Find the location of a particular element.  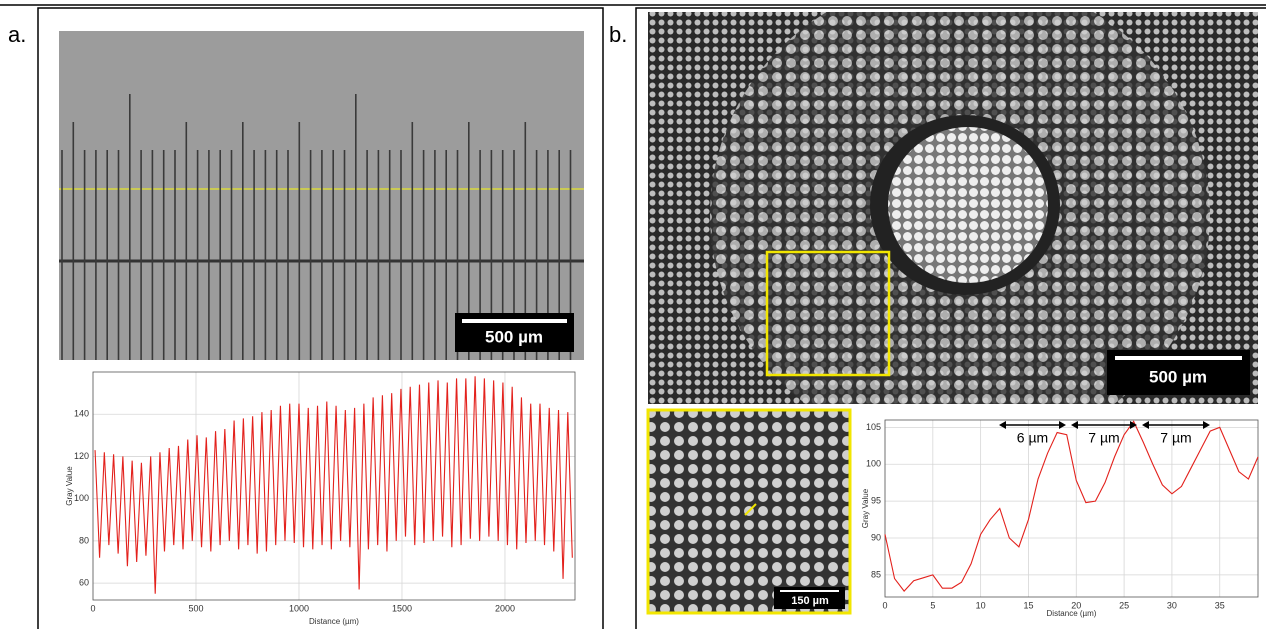

y-tick-label: 140 is located at coordinates (81, 414).